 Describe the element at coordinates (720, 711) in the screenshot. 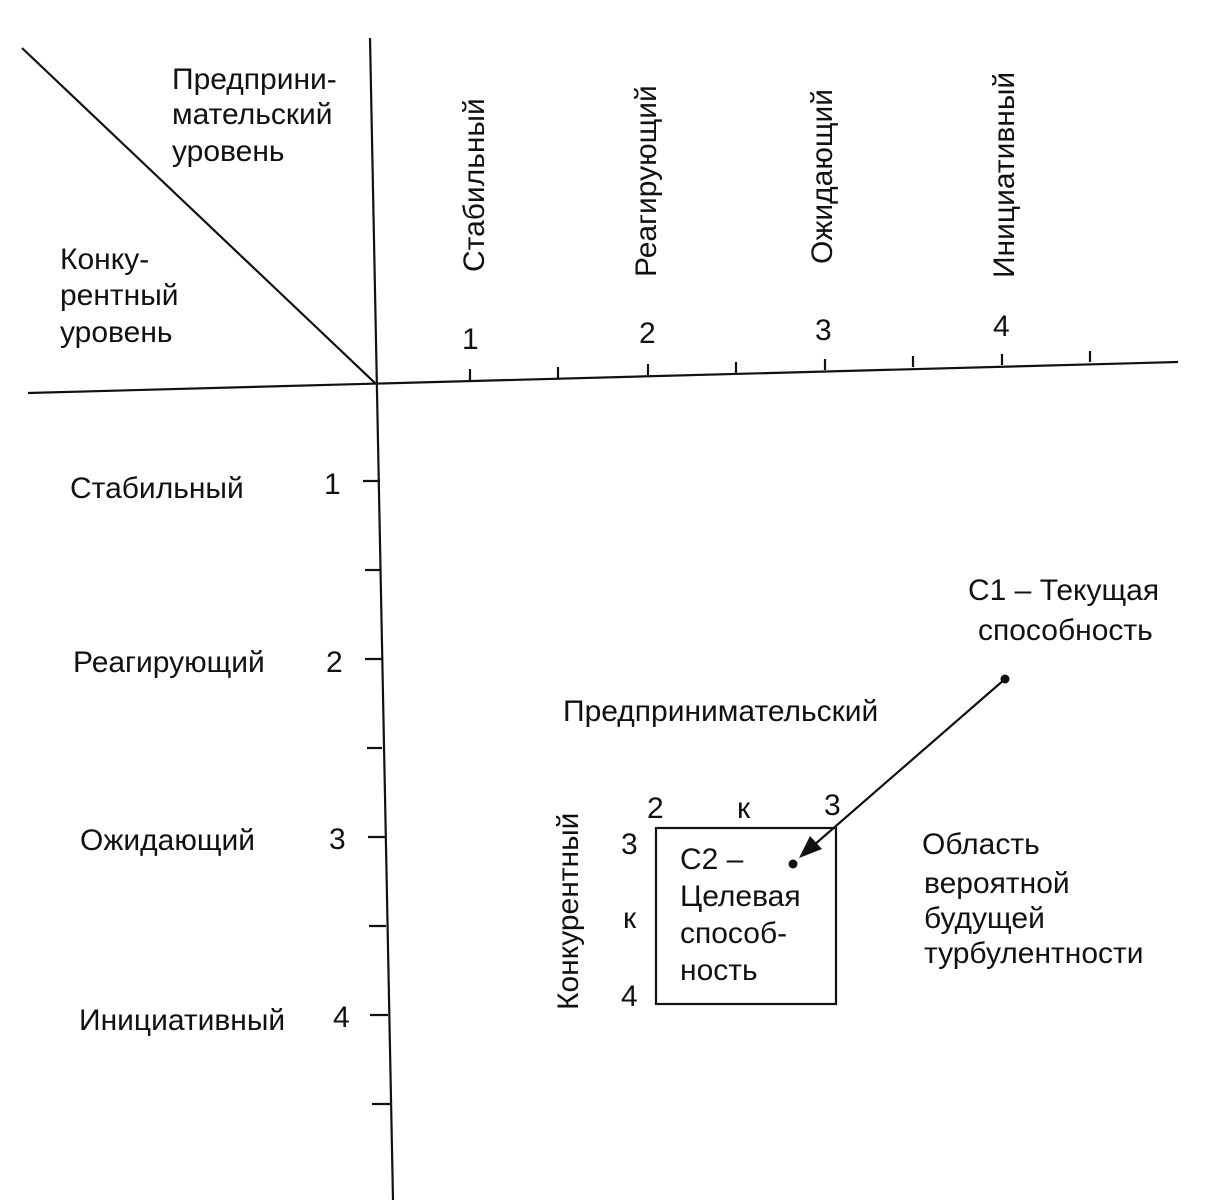

I see `target-box-top-label: Предпринимательский` at that location.